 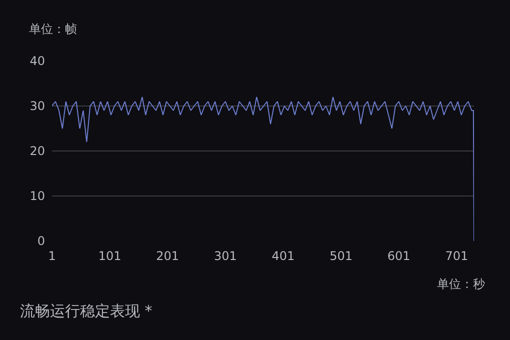 I want to click on x-tick-label: 401, so click(x=283, y=256).